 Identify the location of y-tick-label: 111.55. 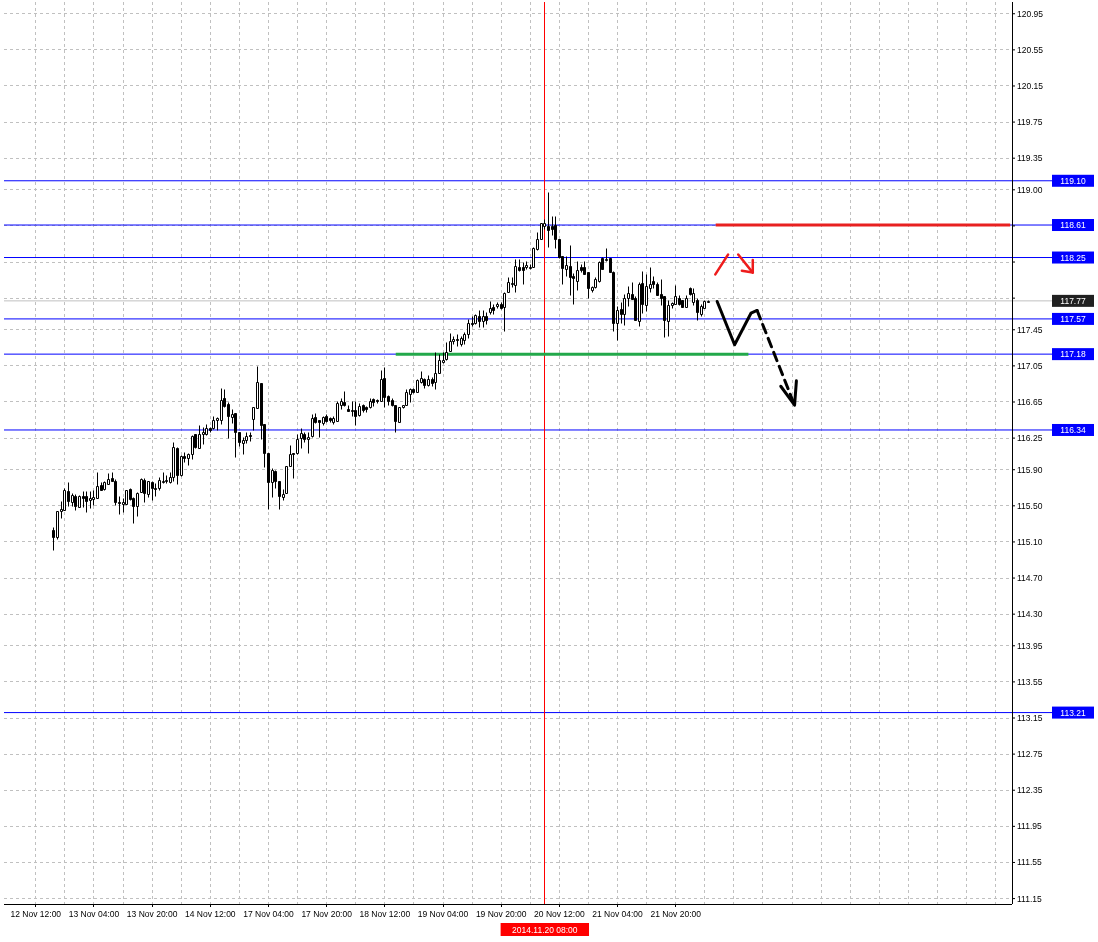
(1030, 862).